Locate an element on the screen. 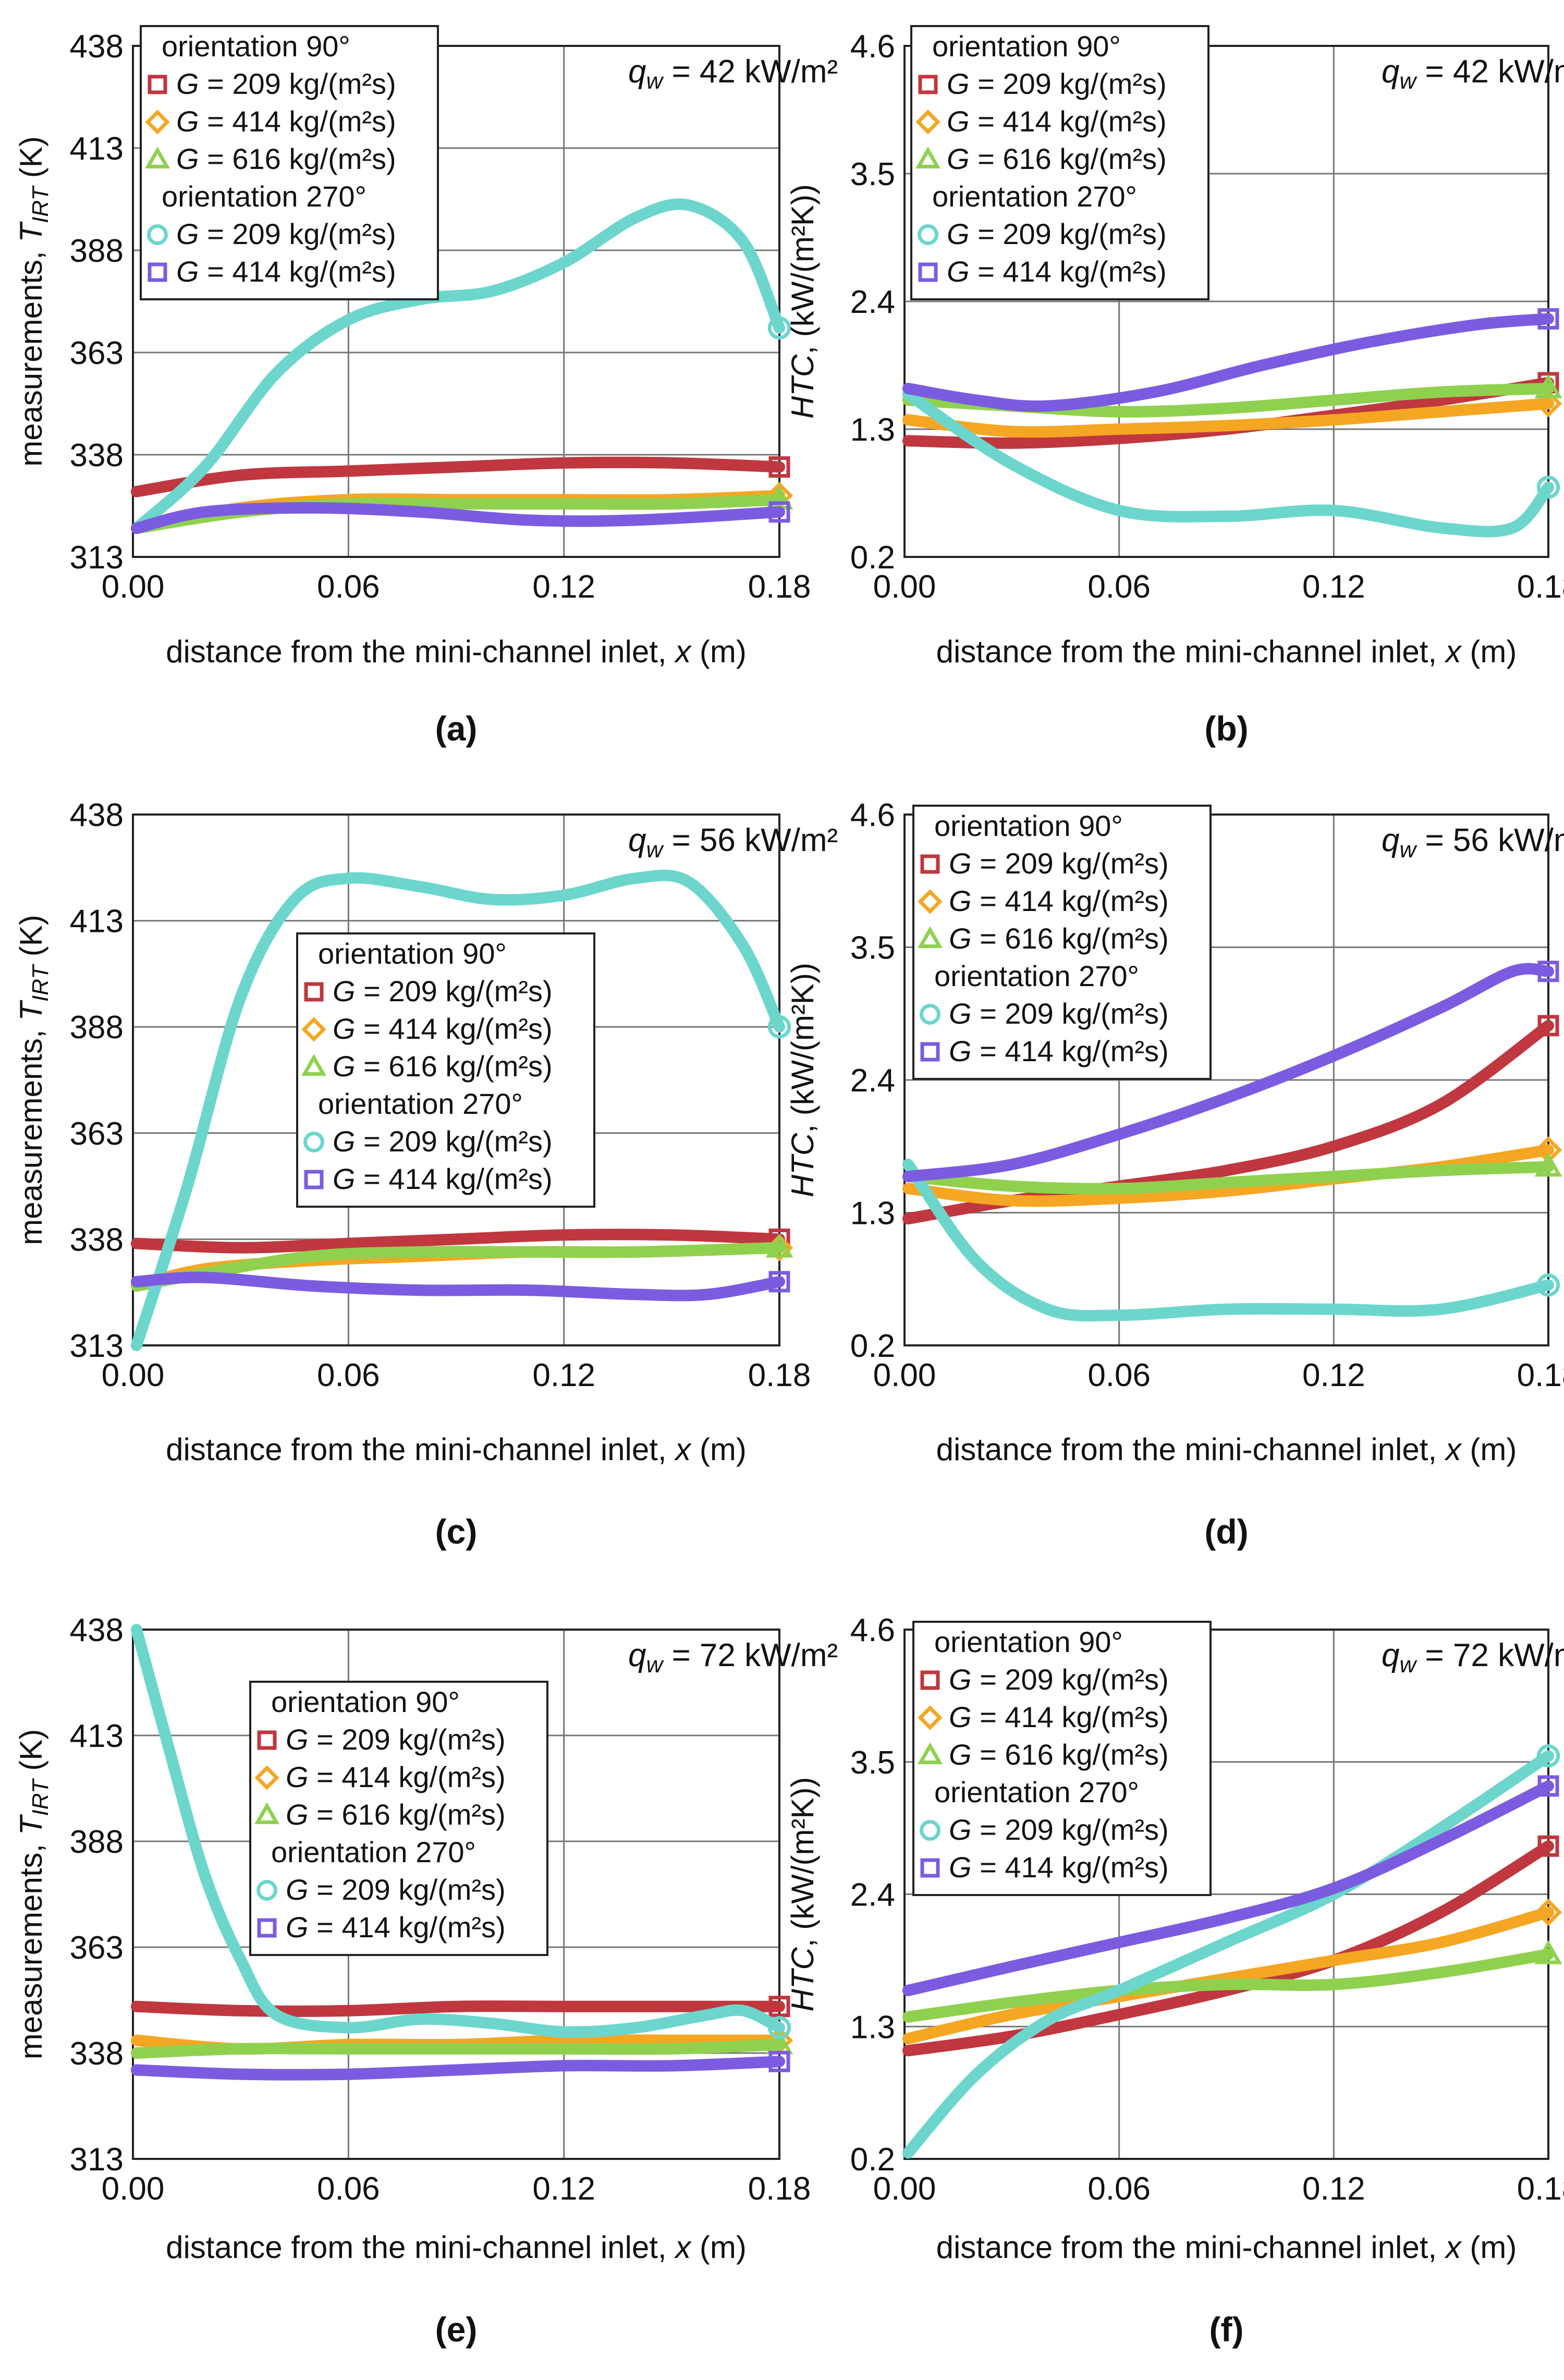  panel-label: (a) is located at coordinates (456, 728).